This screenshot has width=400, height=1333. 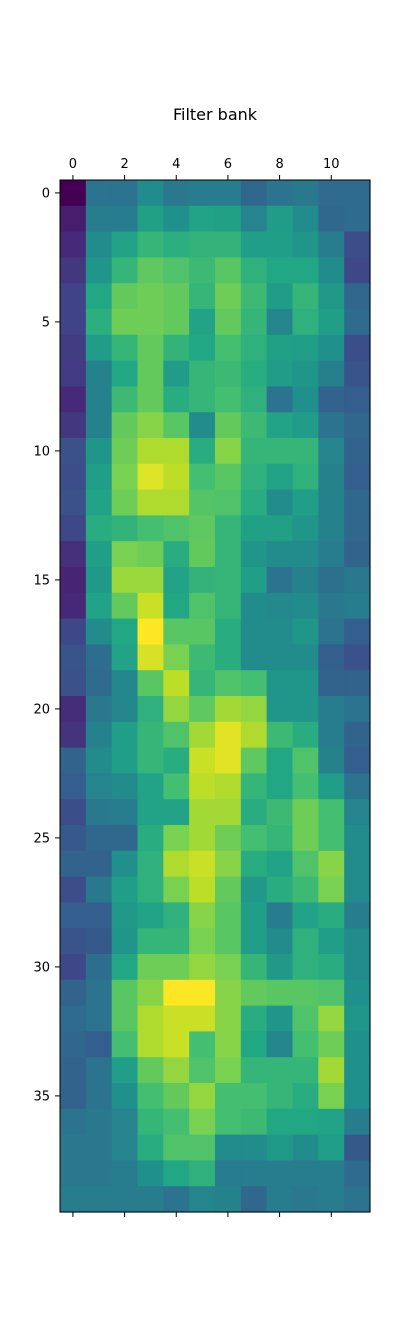 I want to click on x-tick-label: 4, so click(x=176, y=164).